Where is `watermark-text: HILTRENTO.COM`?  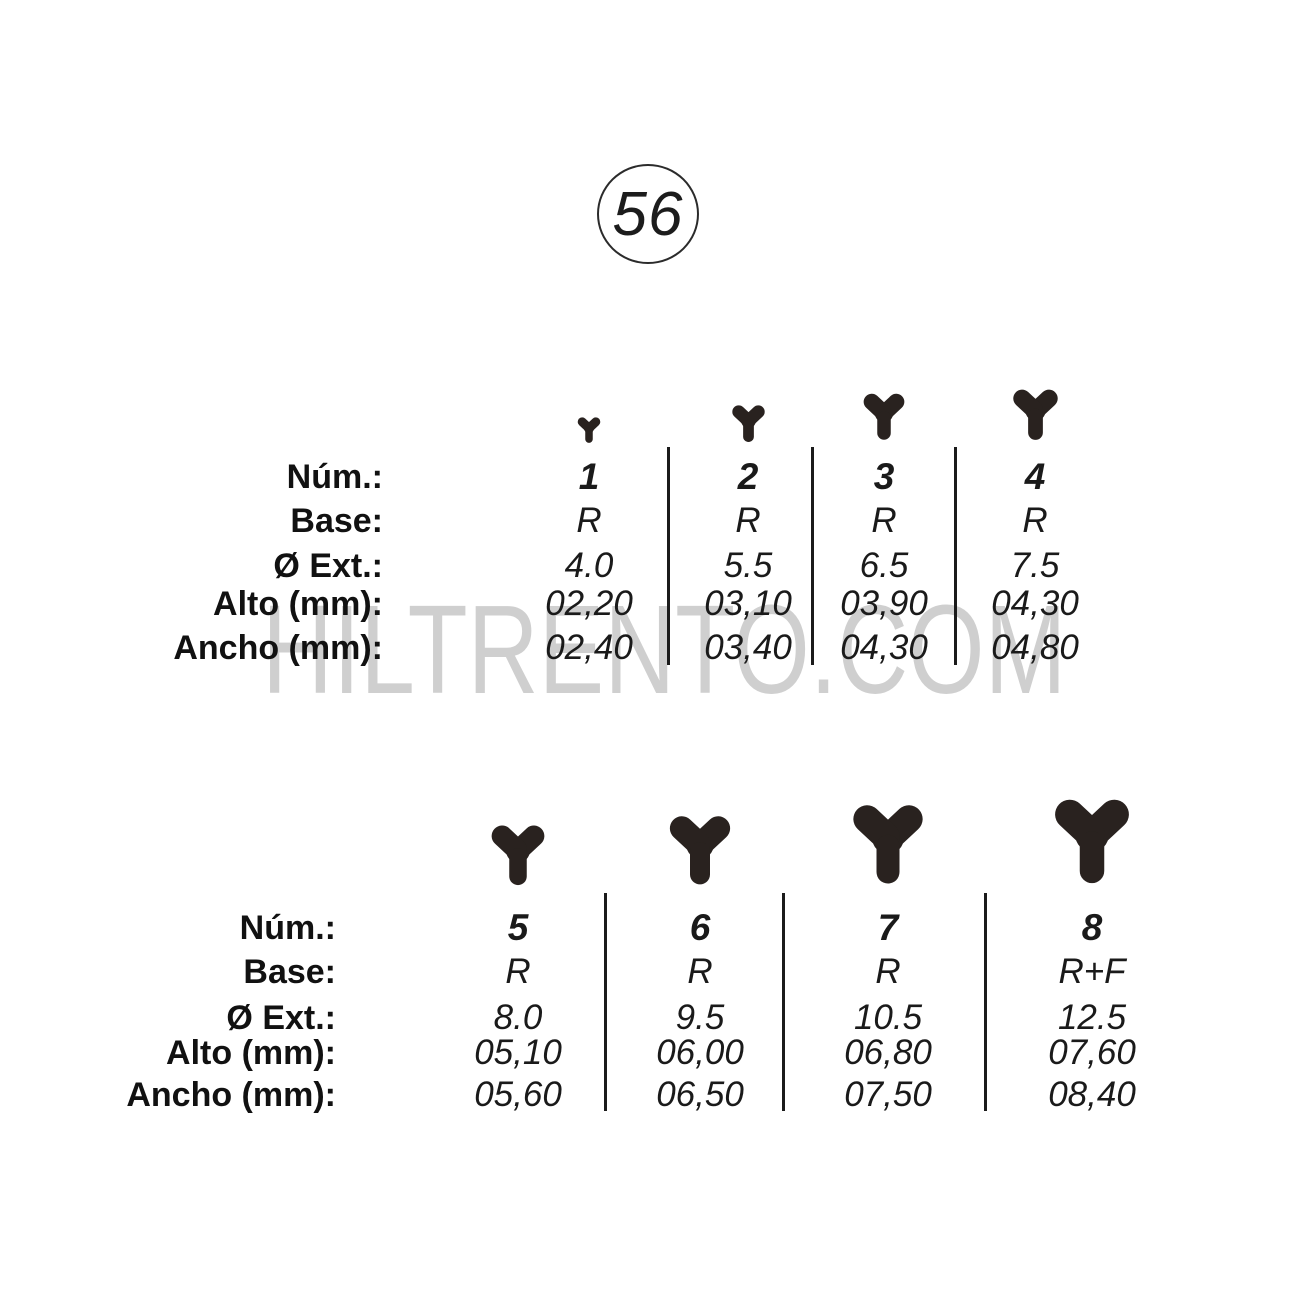 watermark-text: HILTRENTO.COM is located at coordinates (664, 649).